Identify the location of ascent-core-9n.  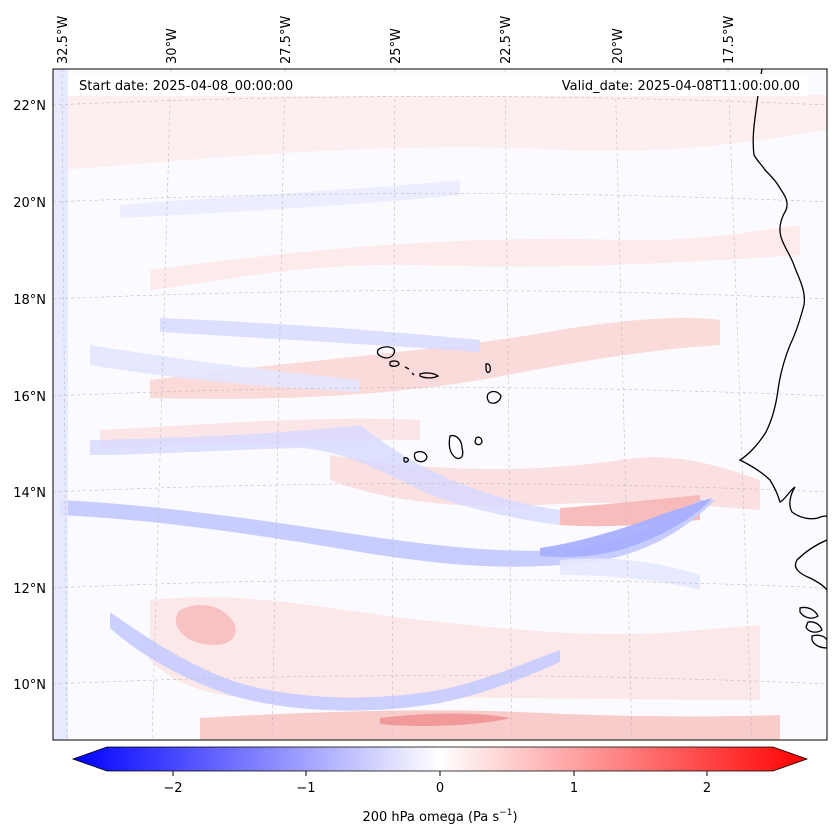
(445, 719).